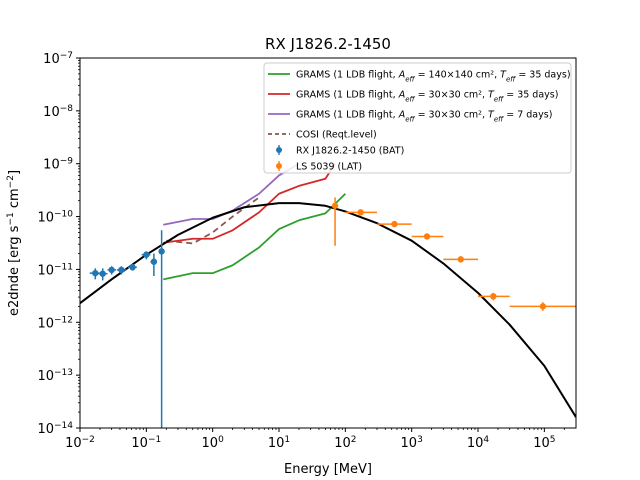  What do you see at coordinates (350, 151) in the screenshot?
I see `legend-label-point-0: RX J1826.2-1450 (BAT)` at bounding box center [350, 151].